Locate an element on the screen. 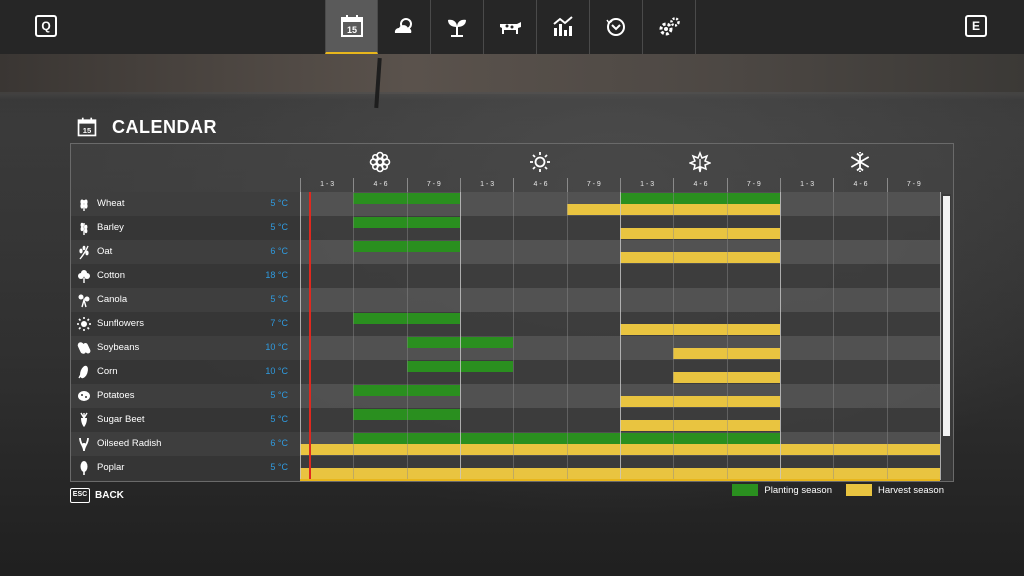 This screenshot has height=576, width=1024. season-header is located at coordinates (620, 161).